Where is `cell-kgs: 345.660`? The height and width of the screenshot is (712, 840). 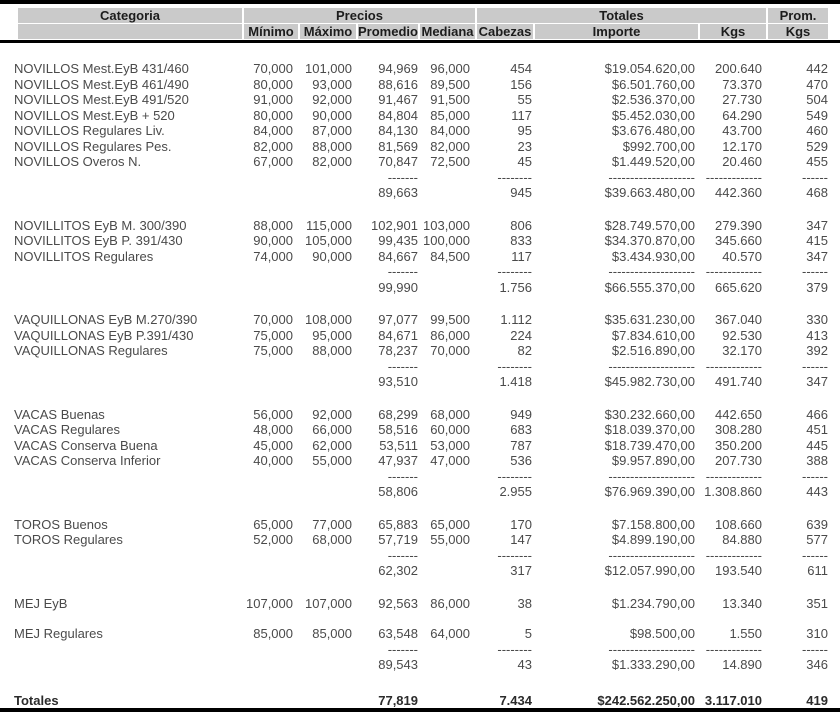
cell-kgs: 345.660 is located at coordinates (738, 240).